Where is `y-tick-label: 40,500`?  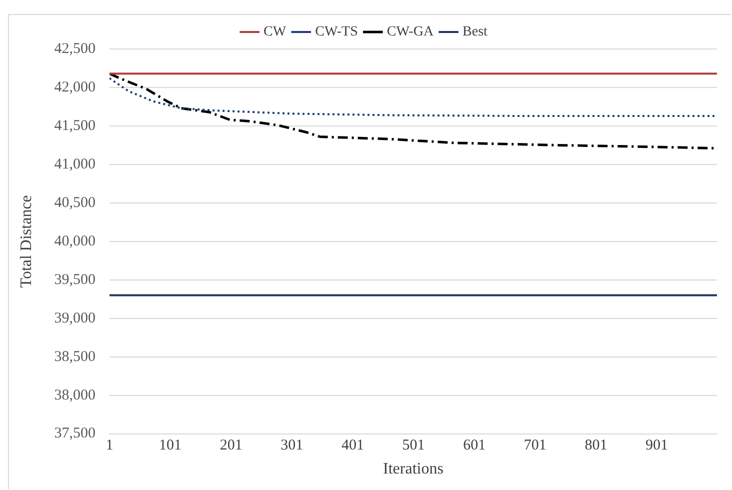 y-tick-label: 40,500 is located at coordinates (75, 202).